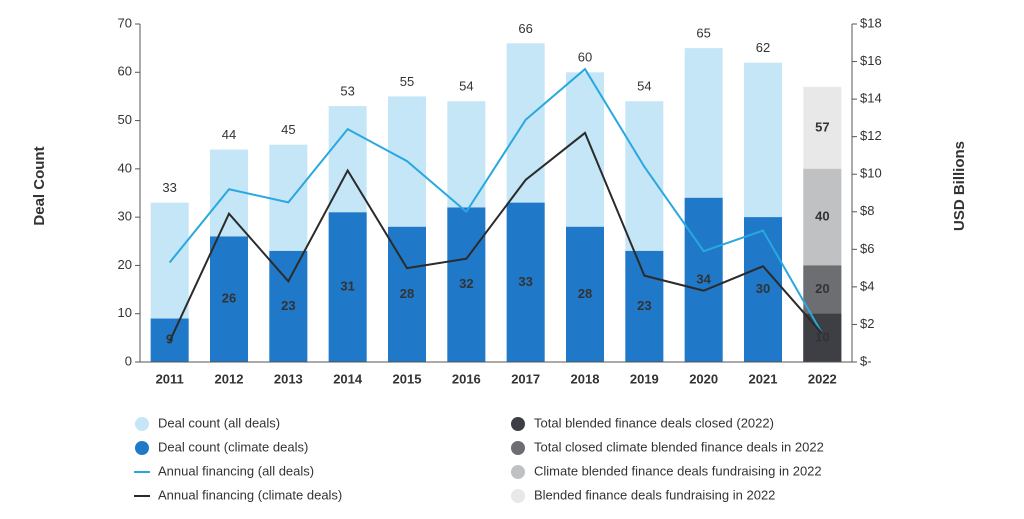 Image resolution: width=1024 pixels, height=519 pixels. I want to click on y2-tick-label: $6, so click(867, 248).